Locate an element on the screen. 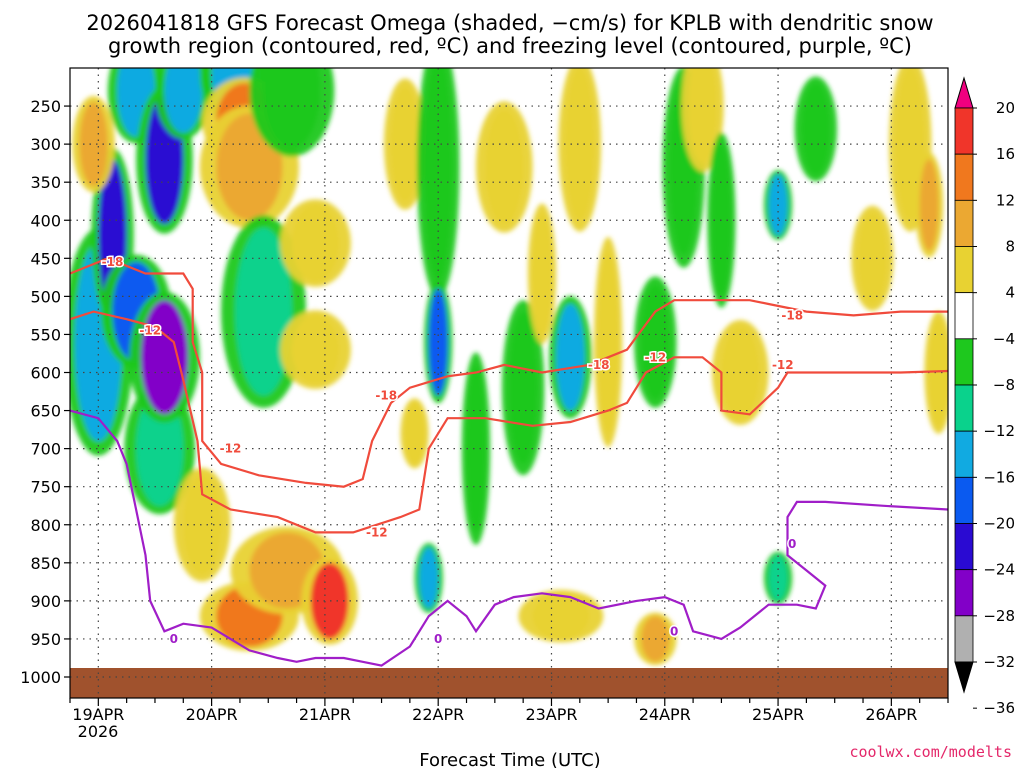 The height and width of the screenshot is (768, 1024). y-tick-label: 600 is located at coordinates (45, 373).